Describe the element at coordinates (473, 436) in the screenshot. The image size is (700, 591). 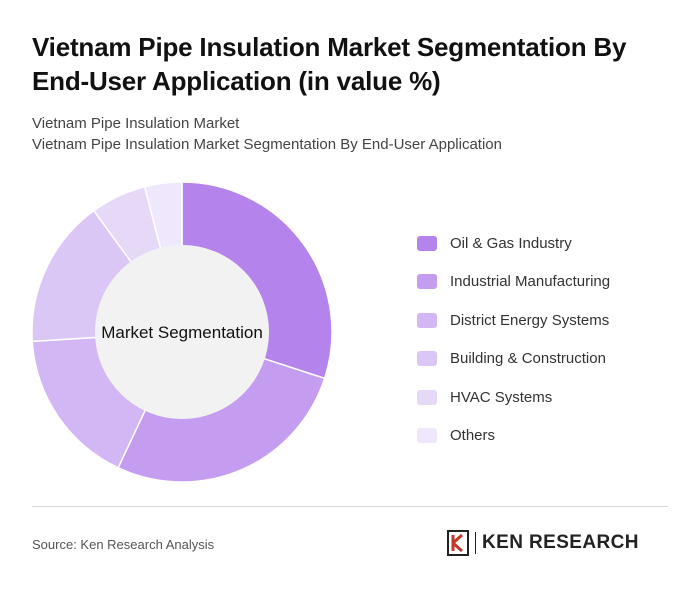
I see `legend-label: Others` at that location.